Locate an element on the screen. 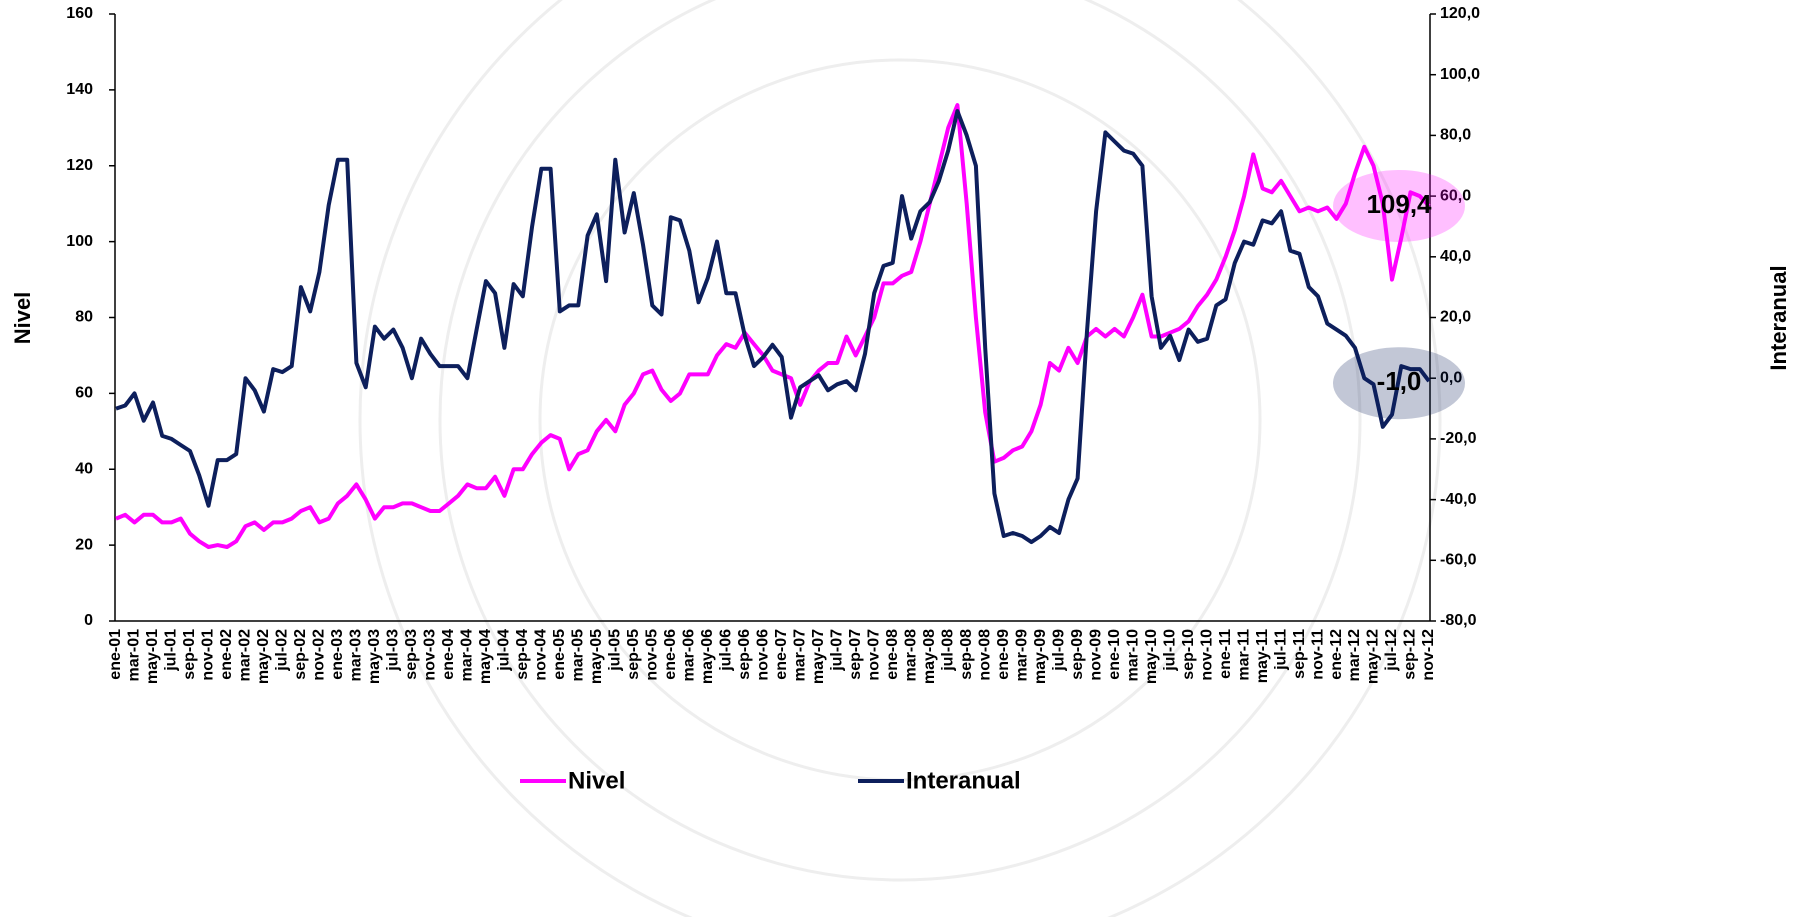 The image size is (1802, 917). x-tick-label: ene-05 is located at coordinates (559, 654).